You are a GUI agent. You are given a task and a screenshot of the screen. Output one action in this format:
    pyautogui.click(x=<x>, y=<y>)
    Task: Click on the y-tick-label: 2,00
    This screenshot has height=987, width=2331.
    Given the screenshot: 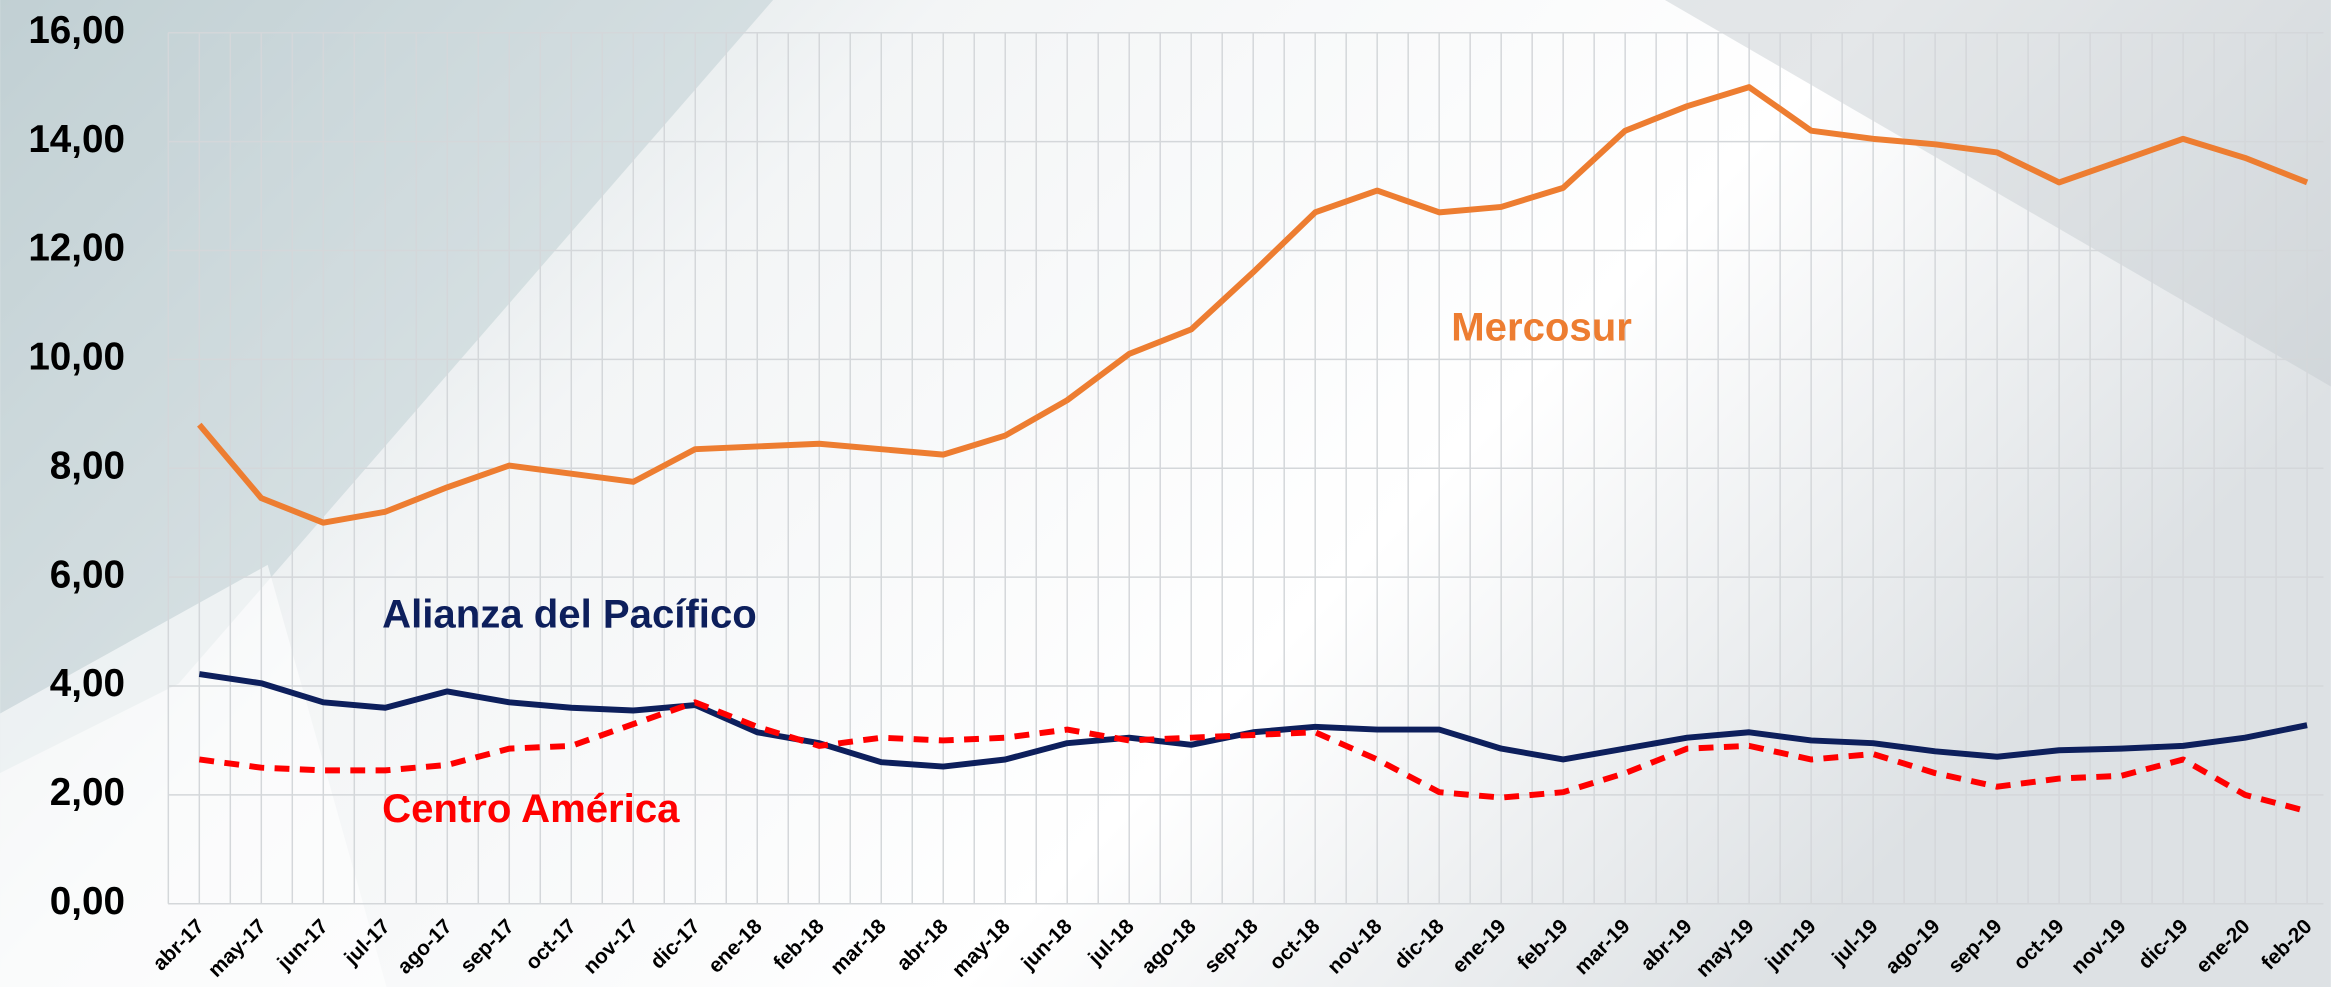 What is the action you would take?
    pyautogui.click(x=87, y=792)
    